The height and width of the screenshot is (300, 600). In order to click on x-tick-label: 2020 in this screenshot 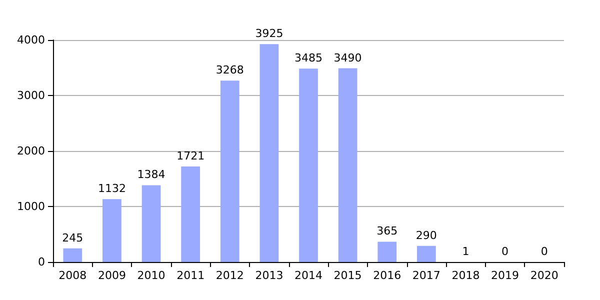, I will do `click(544, 275)`.